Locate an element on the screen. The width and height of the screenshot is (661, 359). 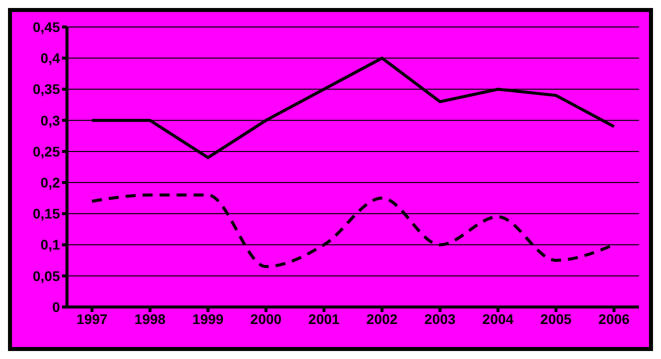
x-tick-label: 1999 is located at coordinates (208, 318).